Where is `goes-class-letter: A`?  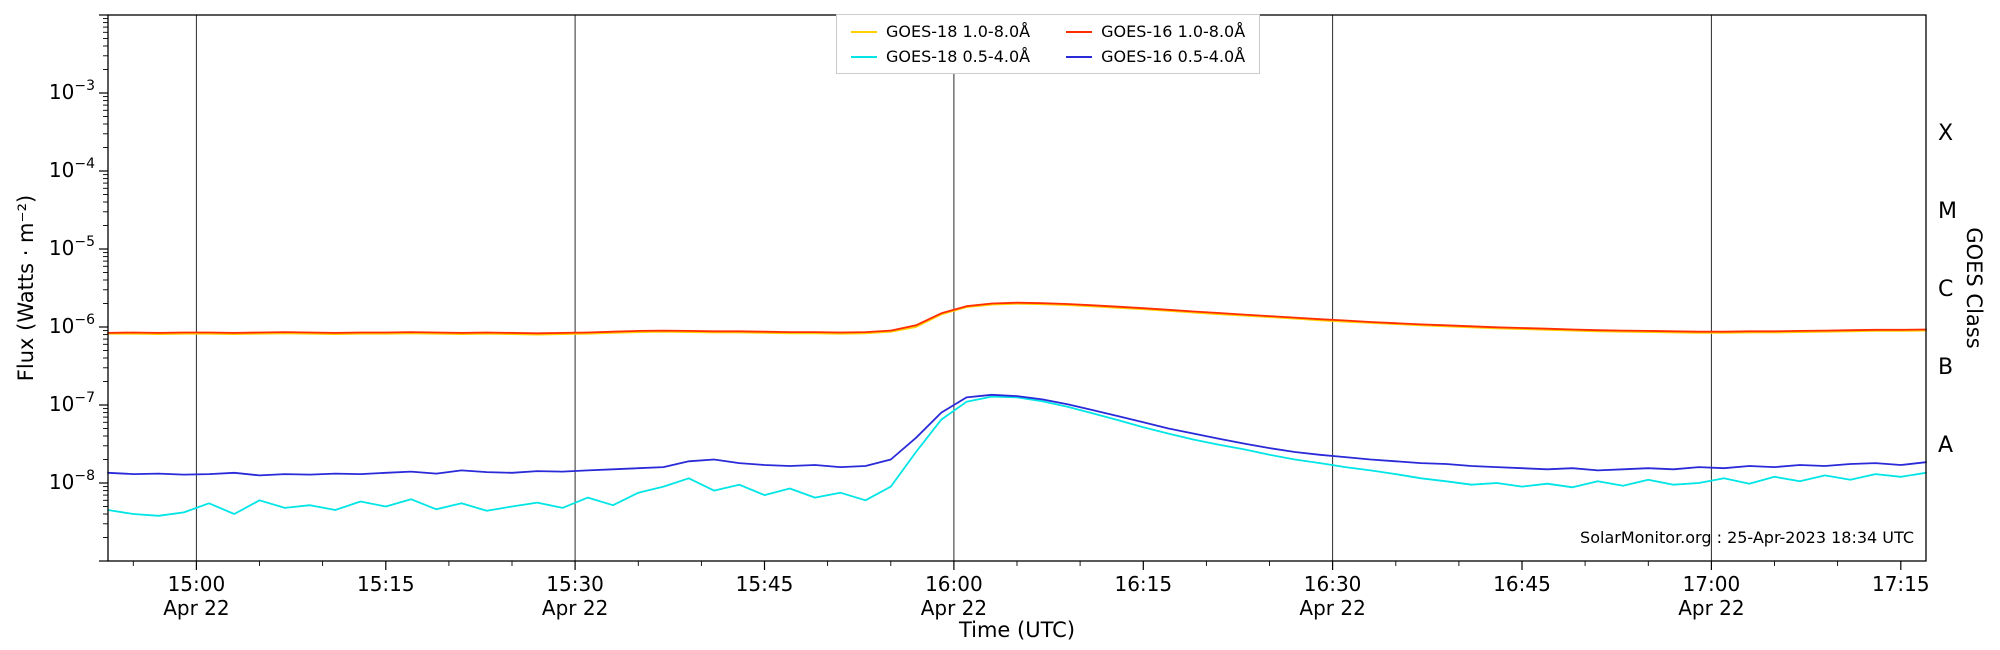 goes-class-letter: A is located at coordinates (1945, 445).